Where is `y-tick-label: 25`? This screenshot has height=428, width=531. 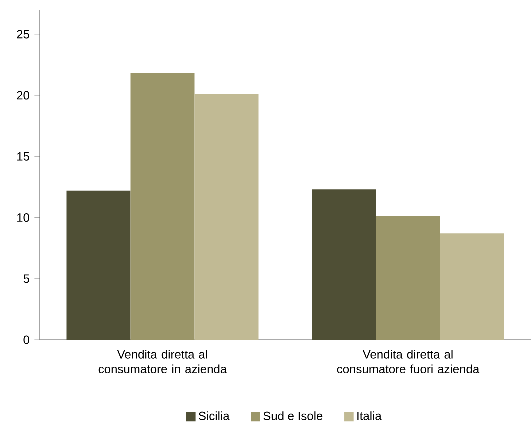 y-tick-label: 25 is located at coordinates (23, 34).